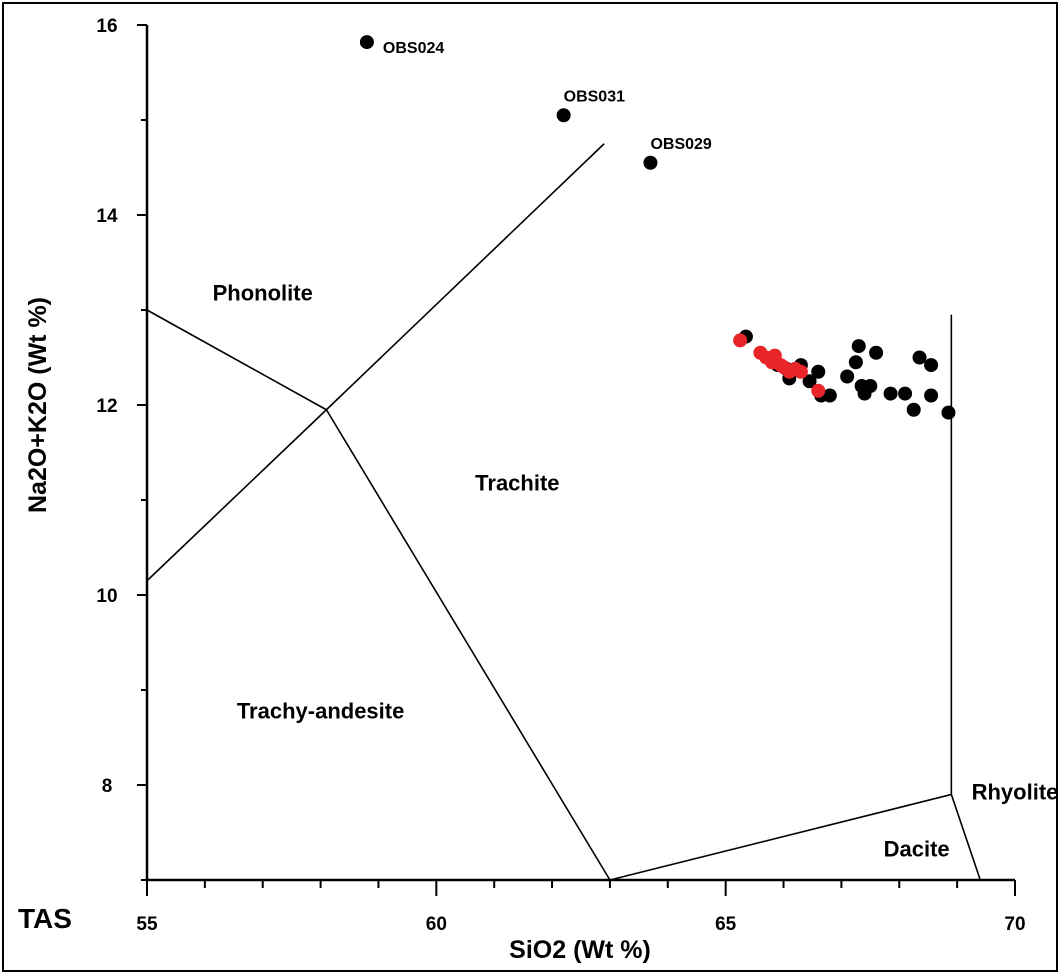 Image resolution: width=1062 pixels, height=976 pixels. Describe the element at coordinates (321, 711) in the screenshot. I see `field-label: Trachy-andesite` at that location.